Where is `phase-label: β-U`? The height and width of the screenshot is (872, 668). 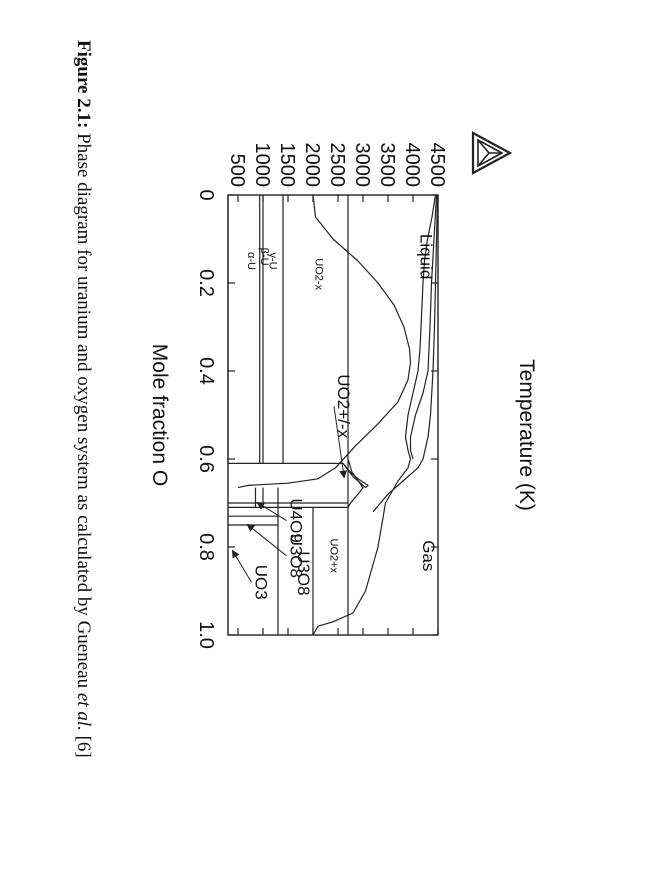
phase-label: β-U is located at coordinates (264, 257).